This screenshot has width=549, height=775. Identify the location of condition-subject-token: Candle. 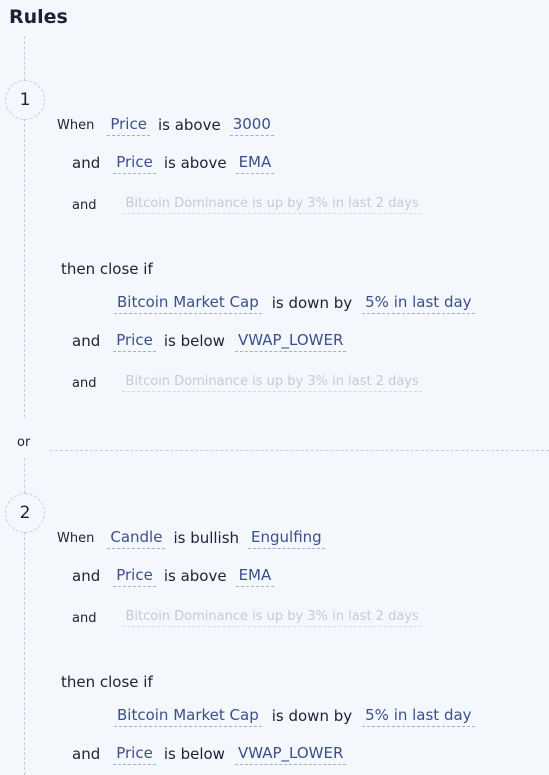
(136, 538).